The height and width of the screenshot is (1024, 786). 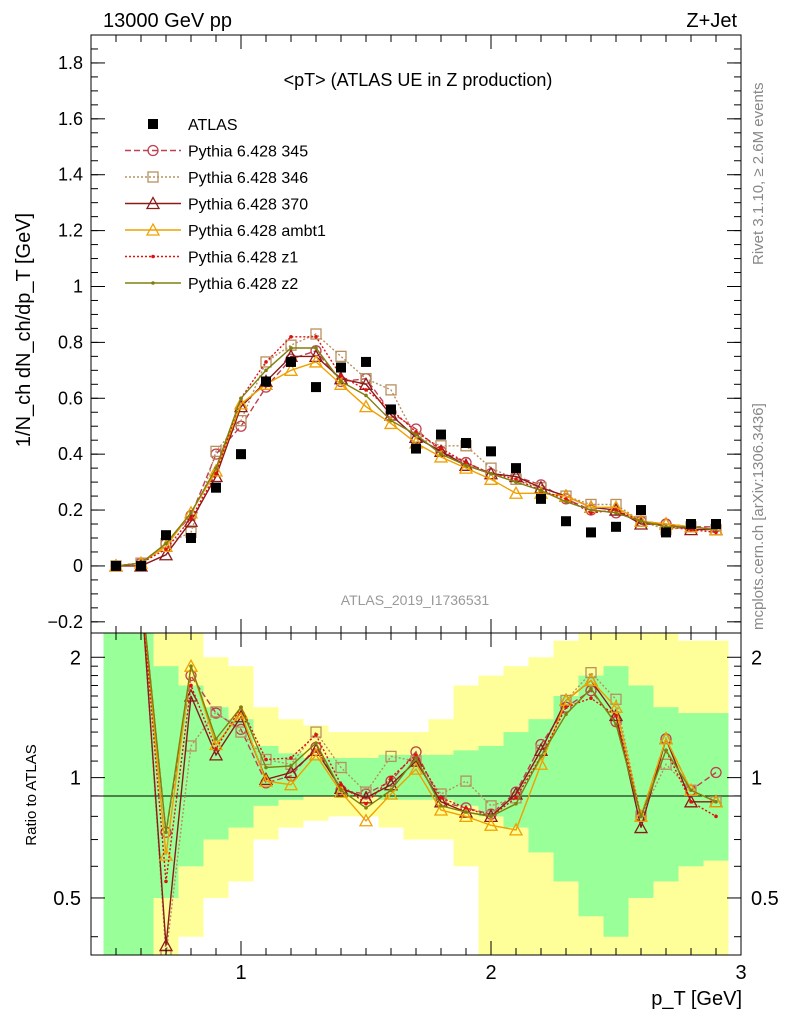 What do you see at coordinates (211, 258) in the screenshot?
I see `legend-item: Pythia 6.428 z1` at bounding box center [211, 258].